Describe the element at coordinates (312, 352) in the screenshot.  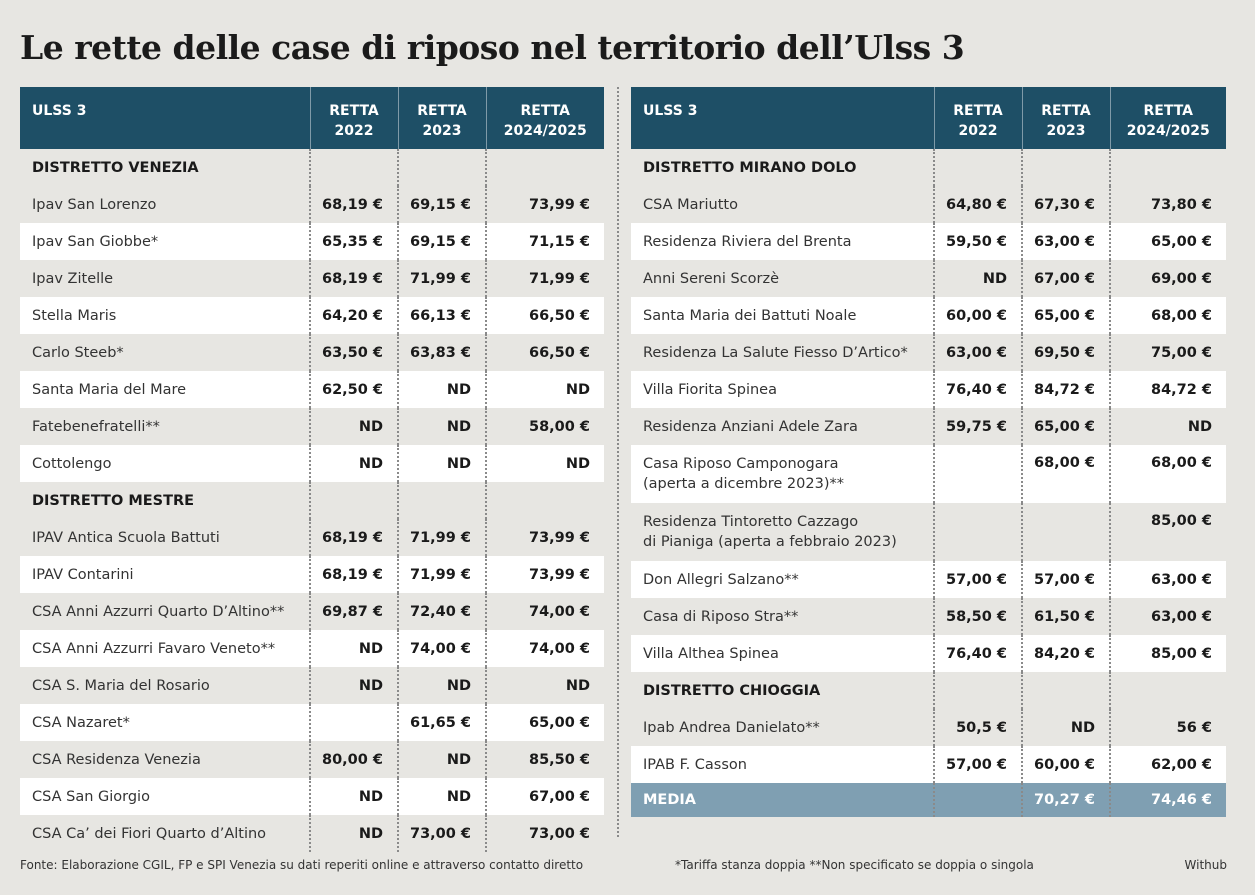
I see `table-row: Carlo Steeb* 63,50 €63,83 €66,50 €` at that location.